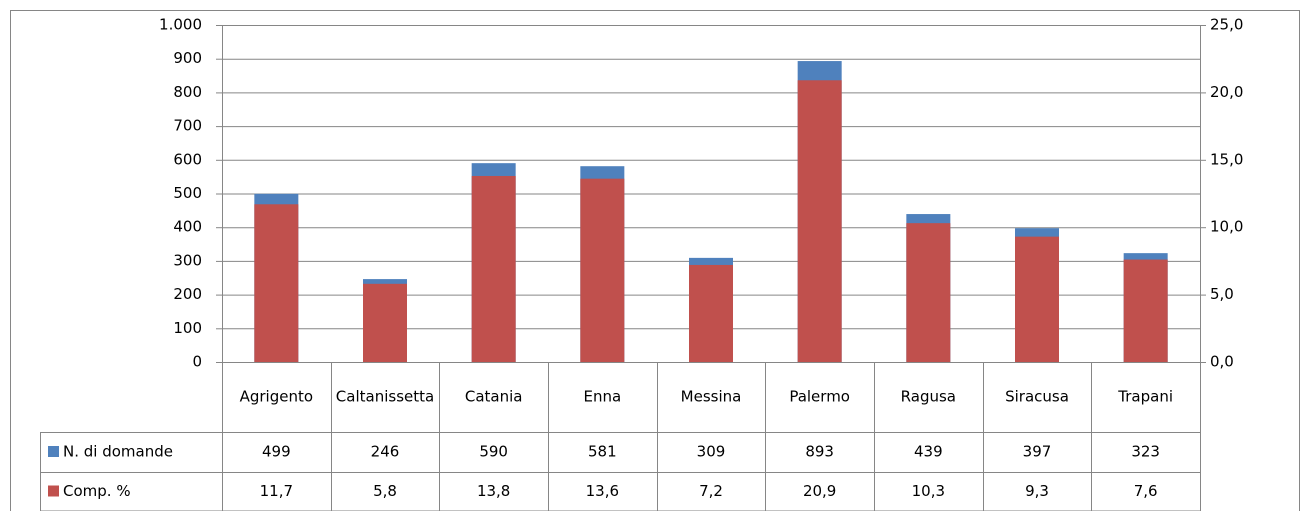 This screenshot has height=511, width=1304. Describe the element at coordinates (1145, 397) in the screenshot. I see `x-tick-label: Trapani` at that location.